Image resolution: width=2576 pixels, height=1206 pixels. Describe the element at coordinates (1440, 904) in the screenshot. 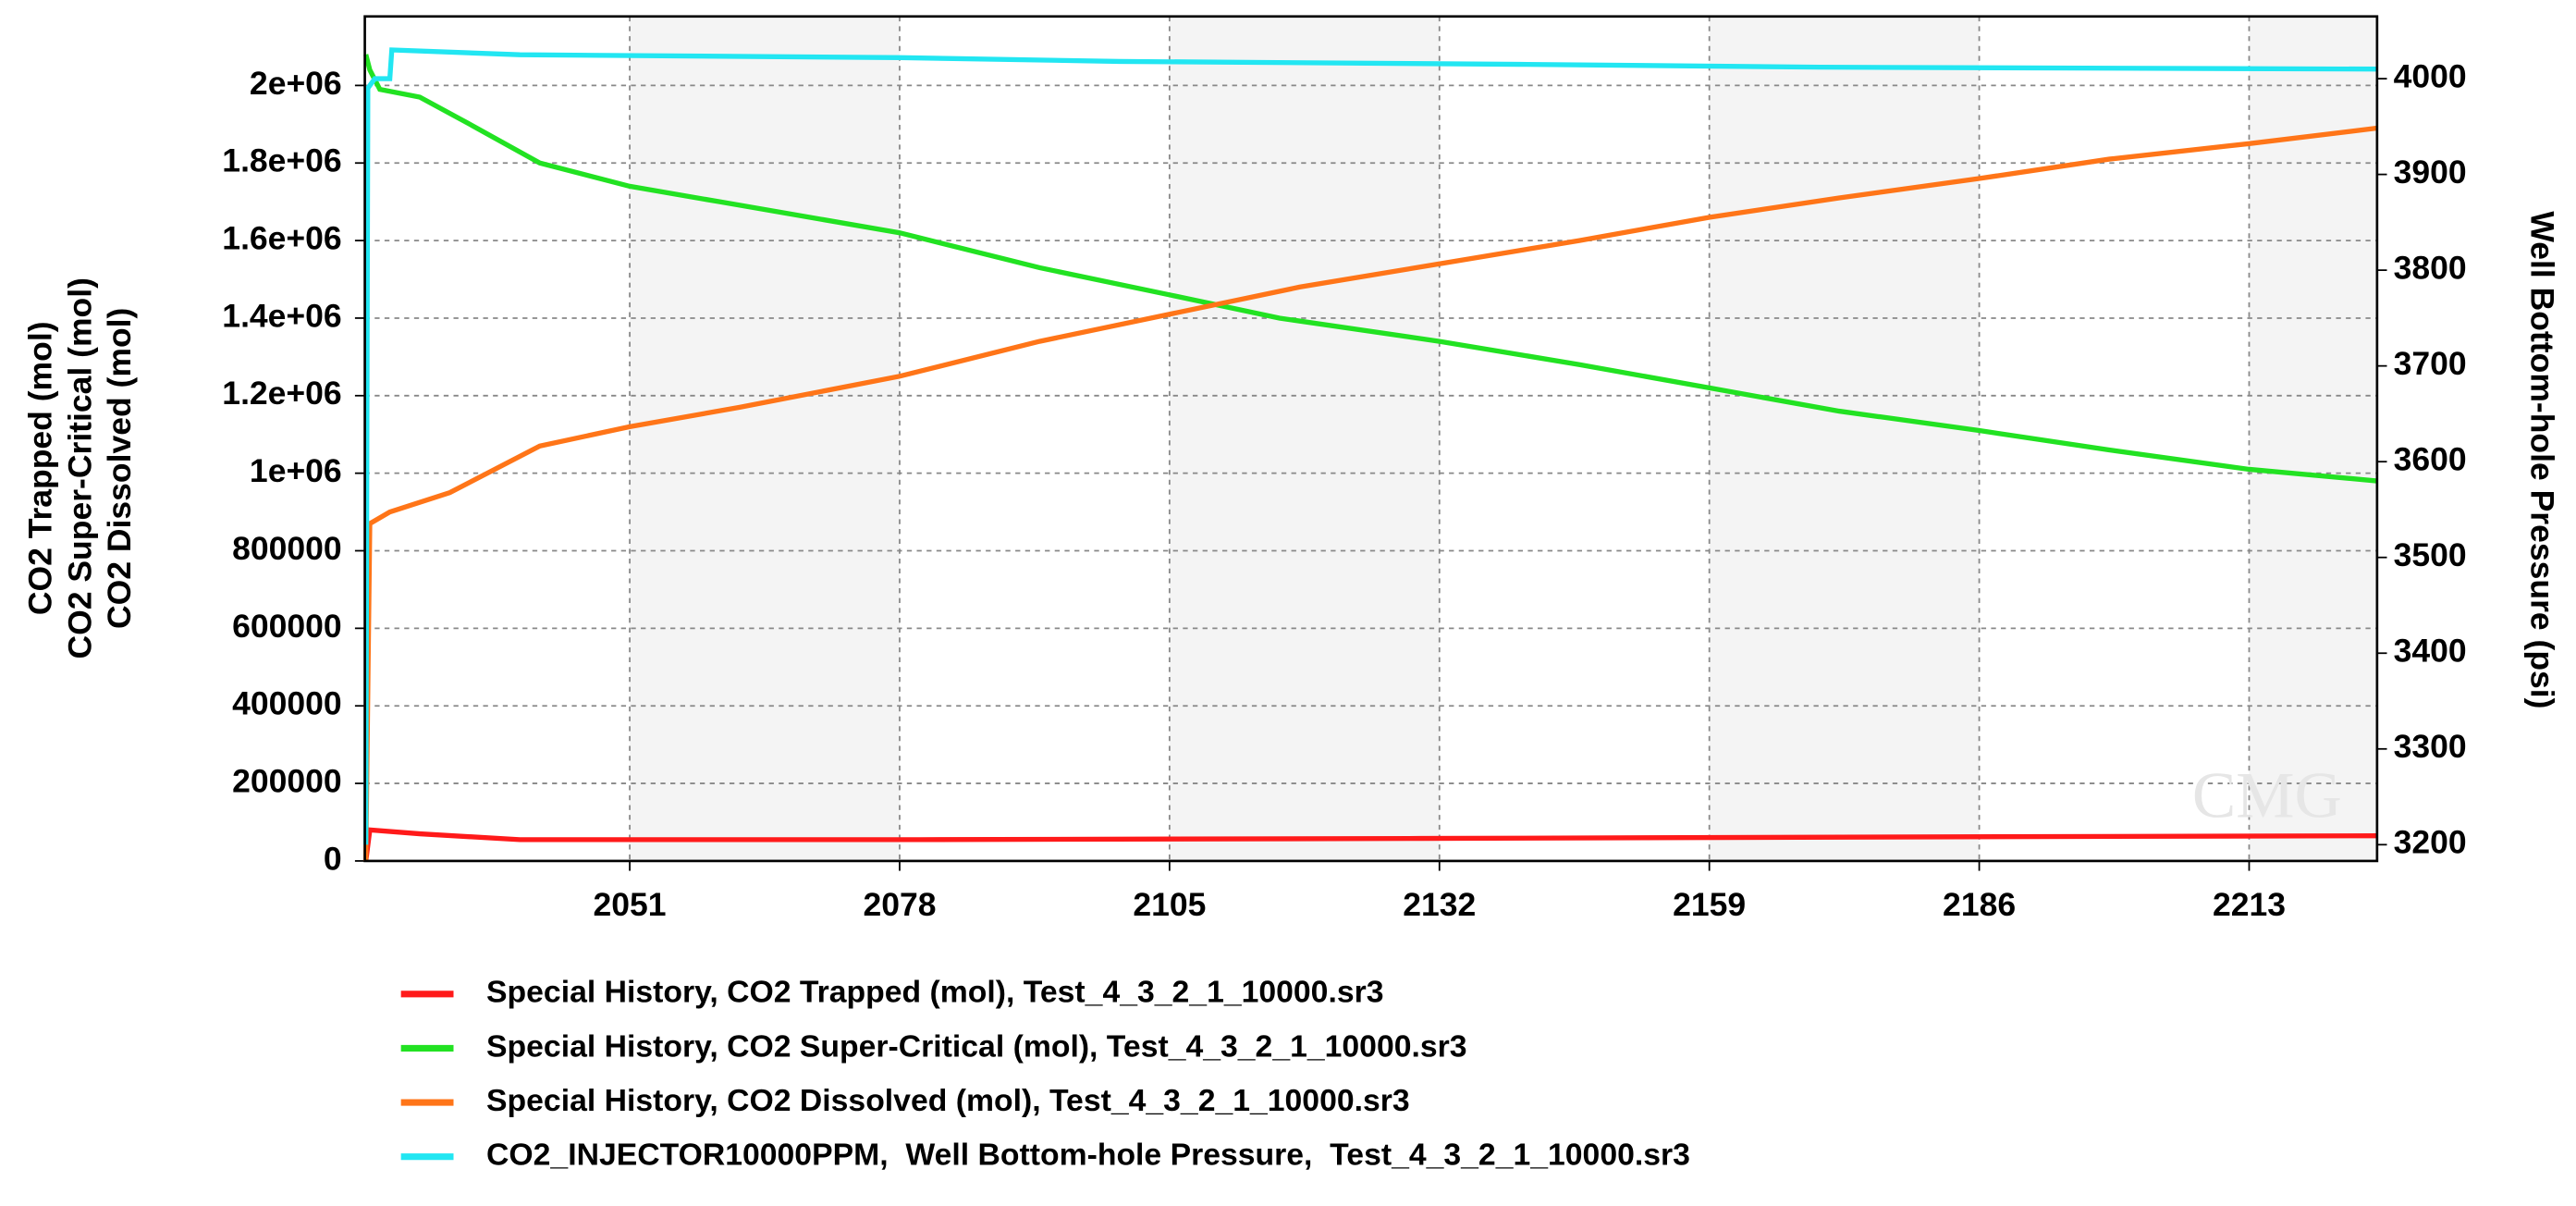

I see `x-tick-label: 2132` at that location.